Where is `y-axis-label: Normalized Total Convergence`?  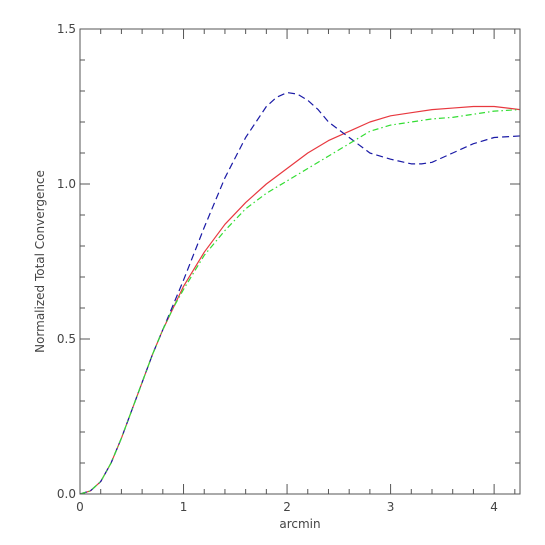 y-axis-label: Normalized Total Convergence is located at coordinates (40, 261).